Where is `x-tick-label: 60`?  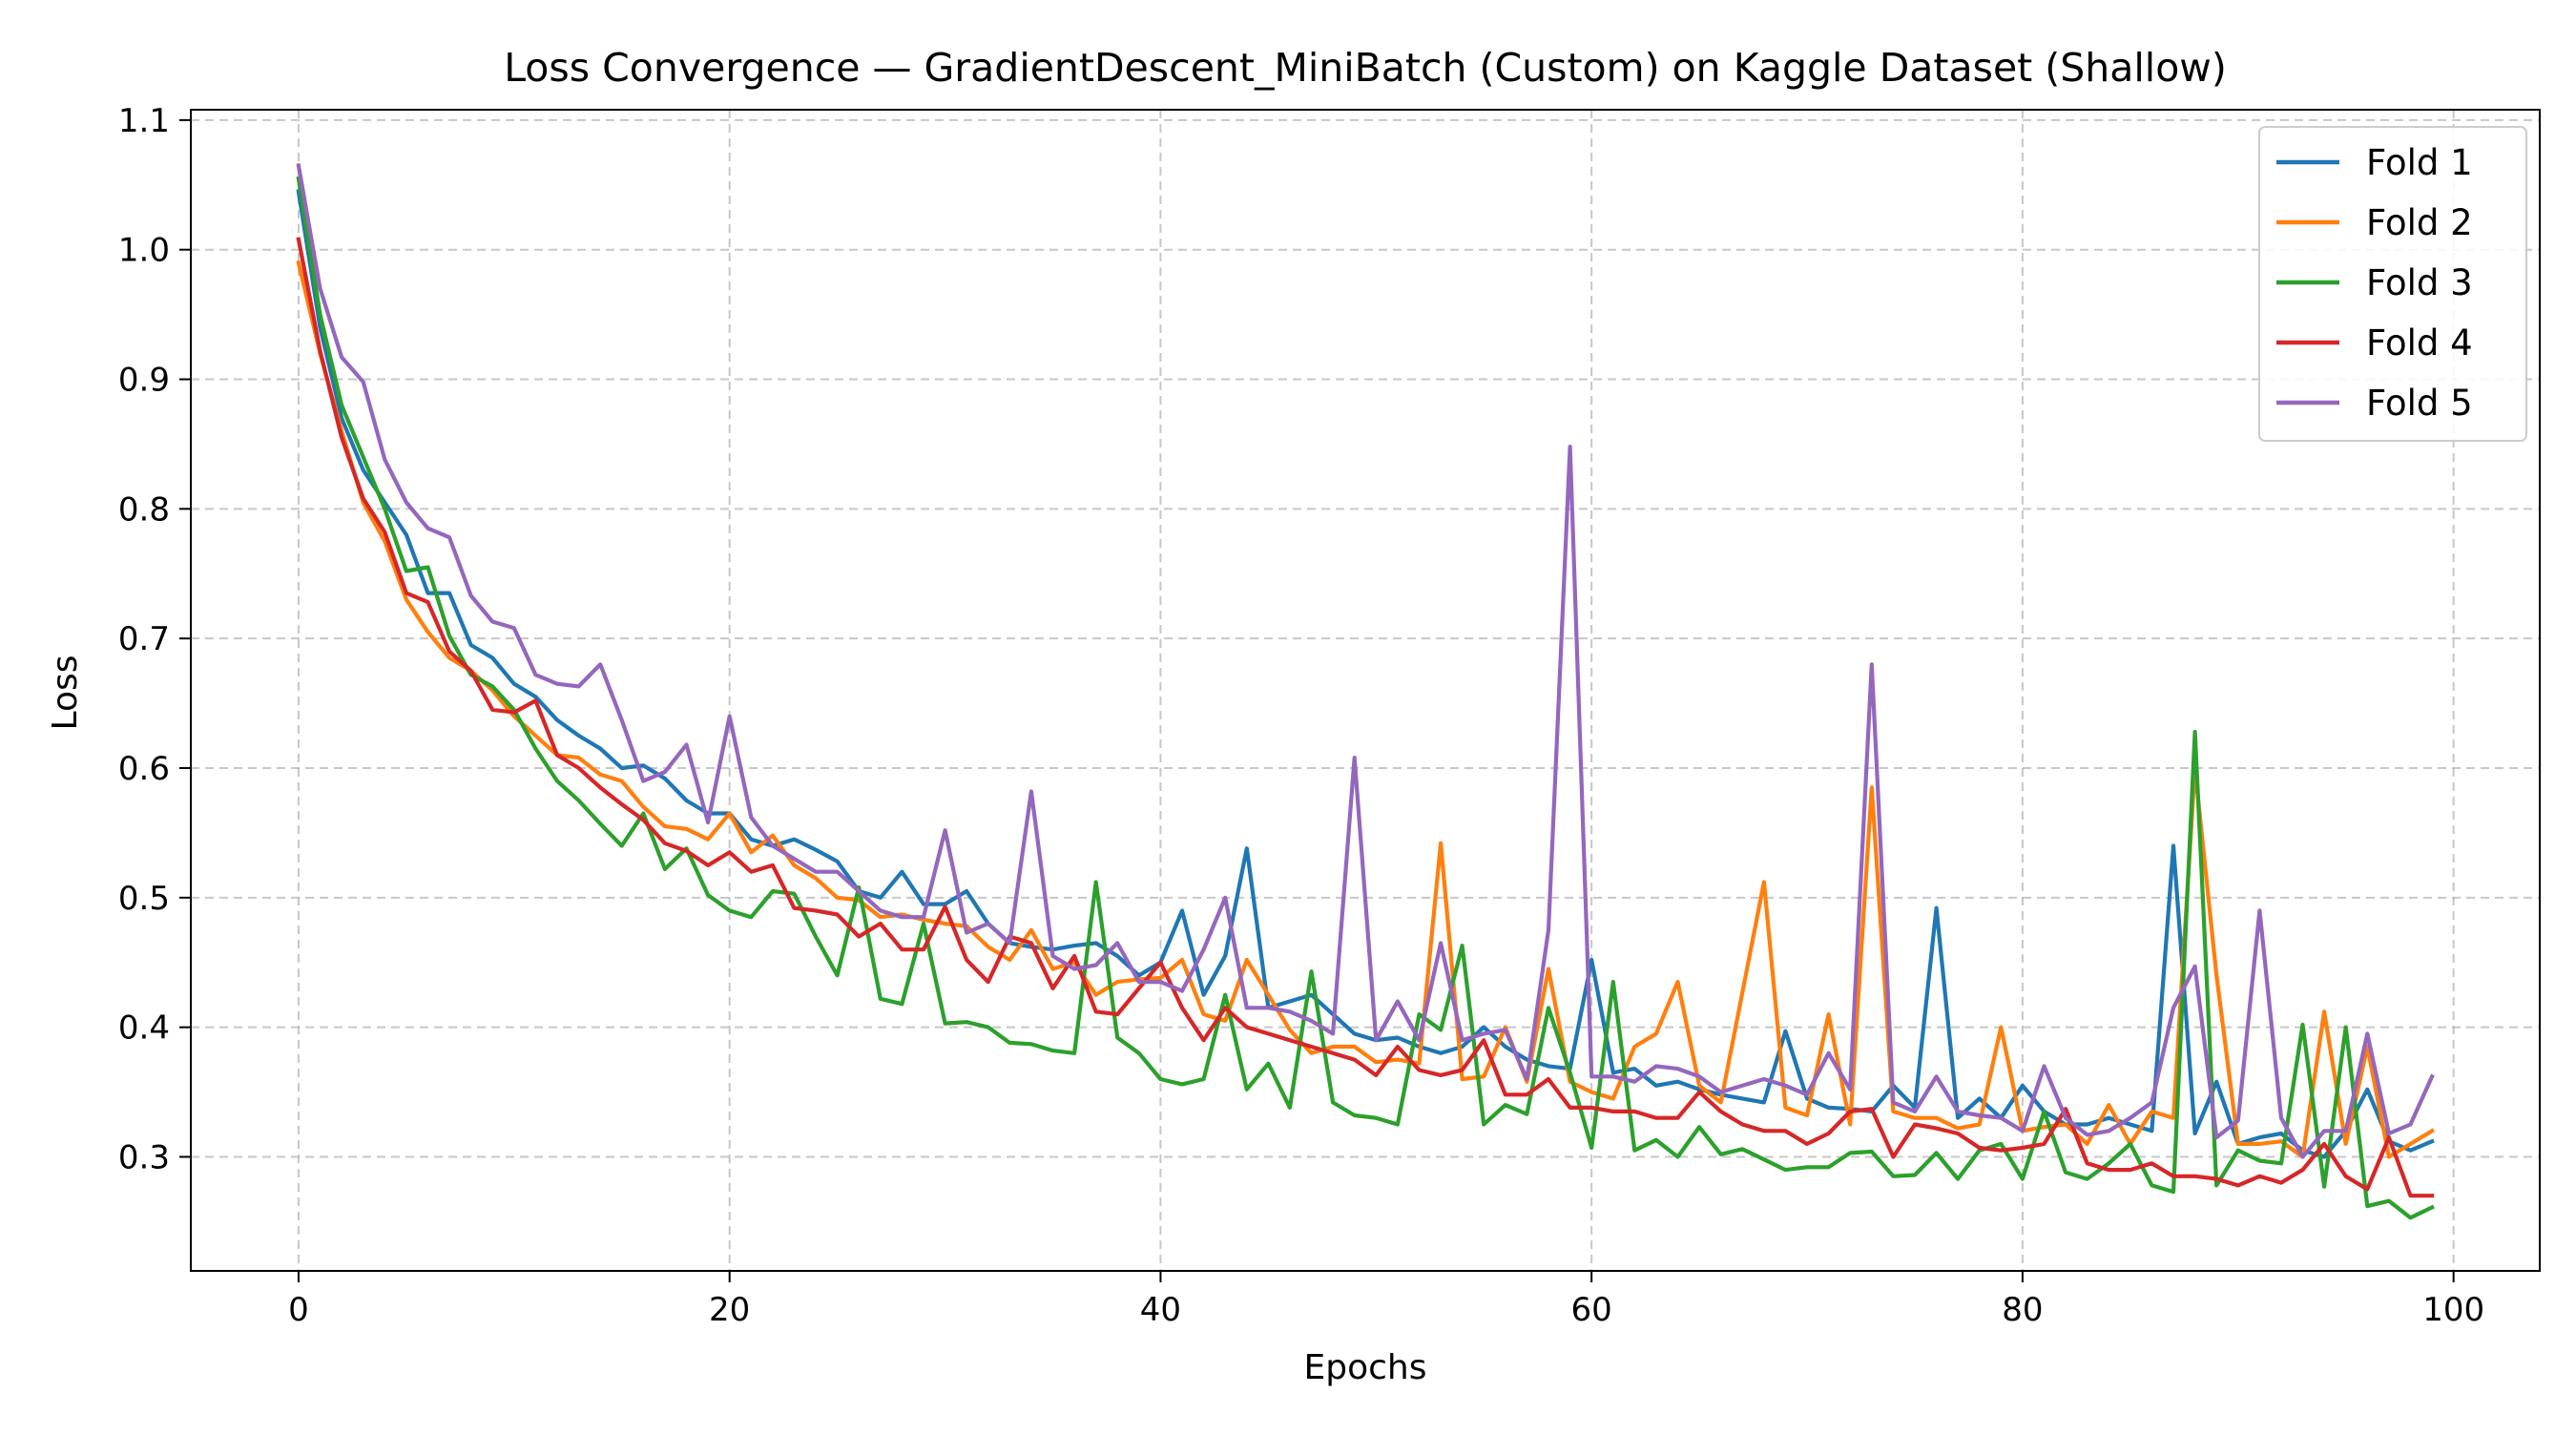
x-tick-label: 60 is located at coordinates (1591, 1310).